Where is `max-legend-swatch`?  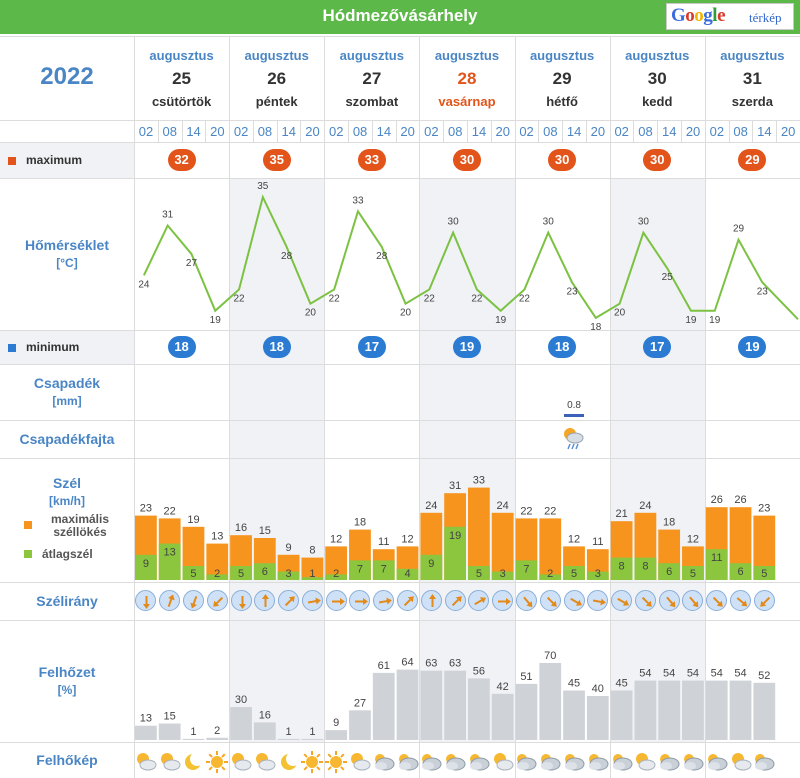
max-legend-swatch is located at coordinates (12, 161).